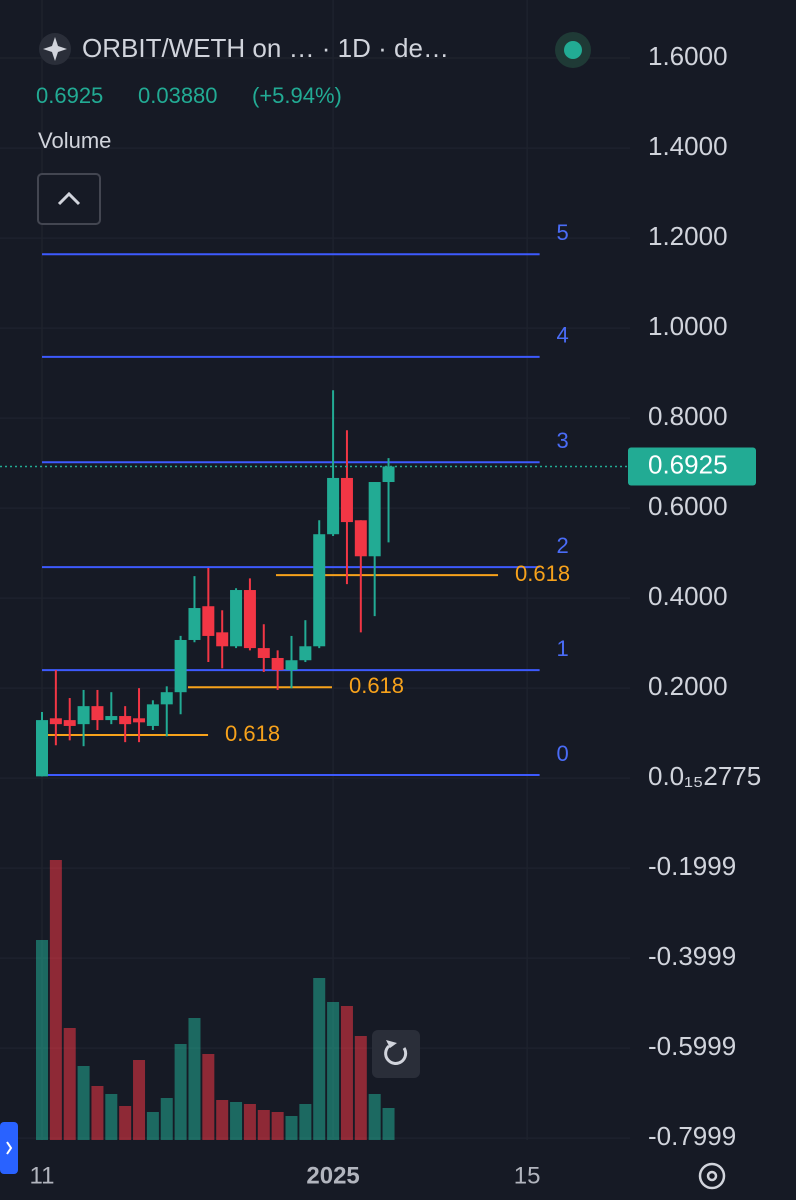 Image resolution: width=796 pixels, height=1200 pixels. What do you see at coordinates (688, 596) in the screenshot?
I see `y-tick-label: 0.4000` at bounding box center [688, 596].